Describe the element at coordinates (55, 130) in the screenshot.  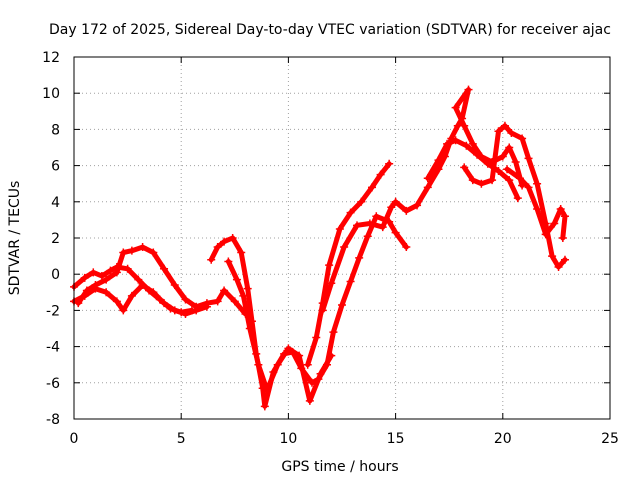
I see `y-tick-label: 8` at that location.